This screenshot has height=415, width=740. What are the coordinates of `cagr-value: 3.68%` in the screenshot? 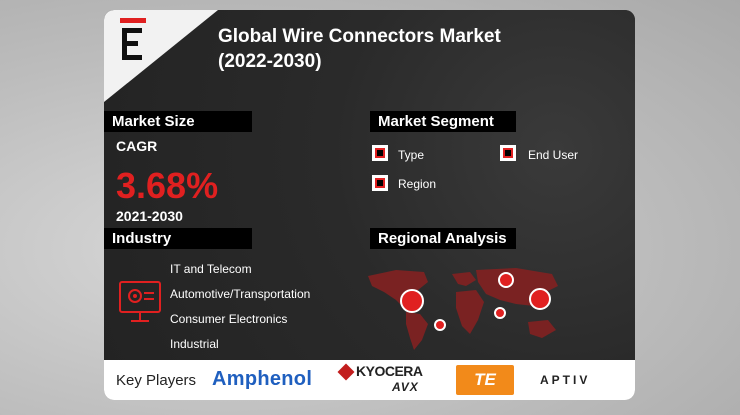 It's located at (167, 185).